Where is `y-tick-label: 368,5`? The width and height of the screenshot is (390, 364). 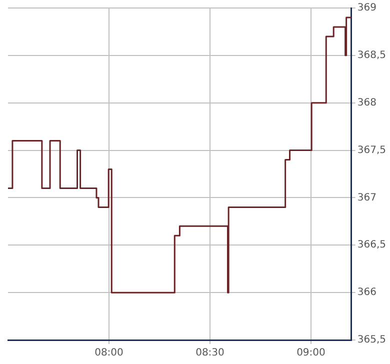 y-tick-label: 368,5 is located at coordinates (371, 56).